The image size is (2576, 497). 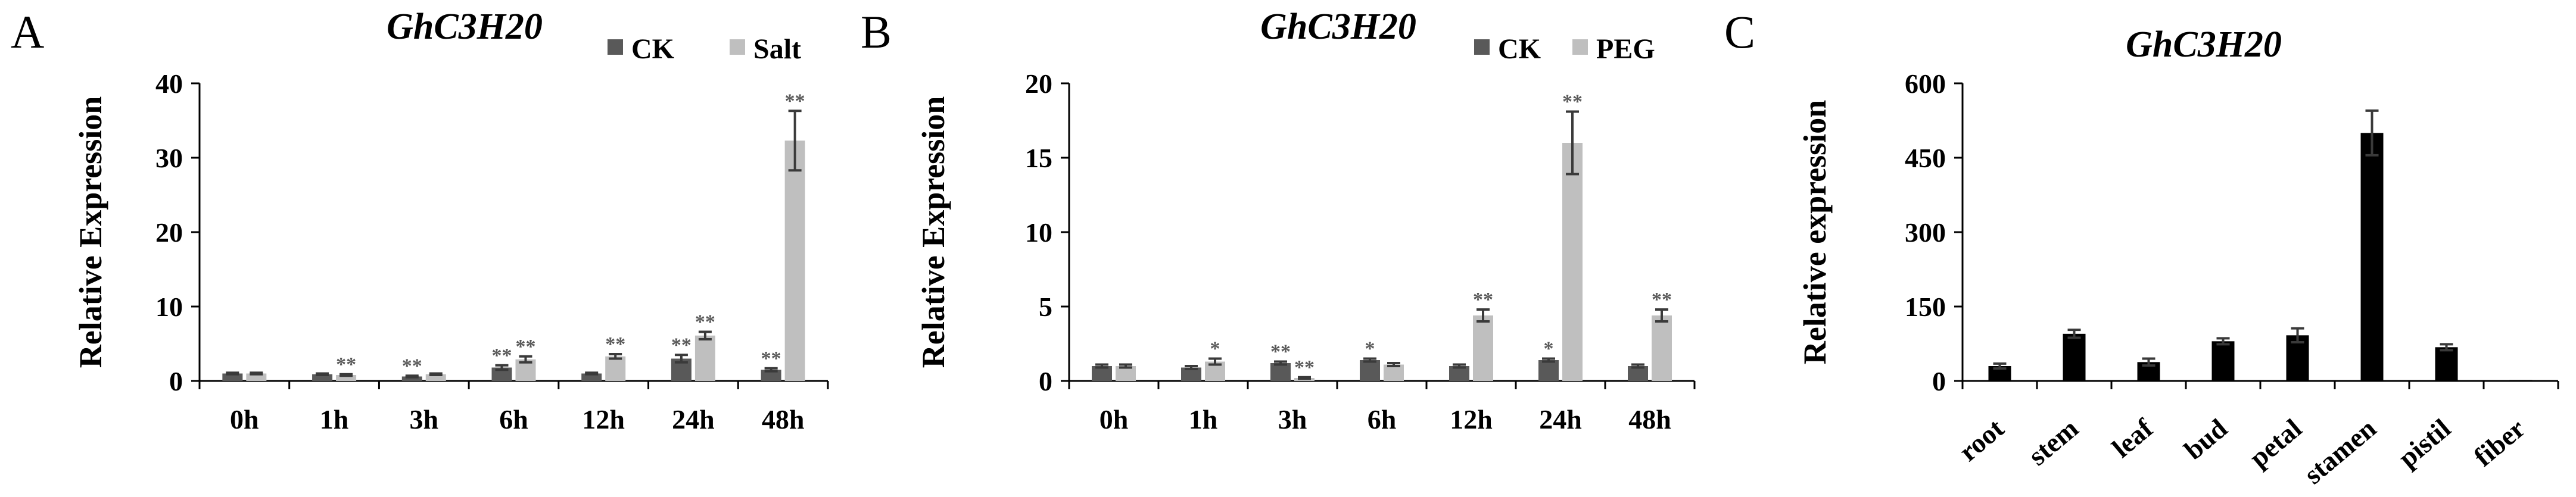 I want to click on y-tick-label: 15, so click(x=1038, y=158).